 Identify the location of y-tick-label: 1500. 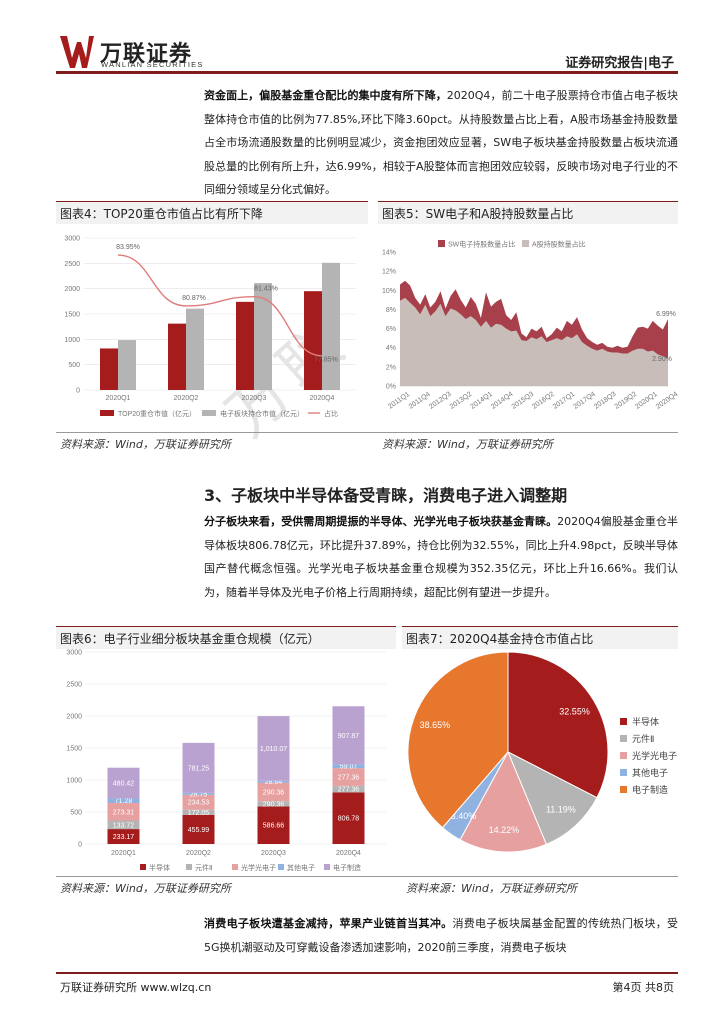
(72, 315).